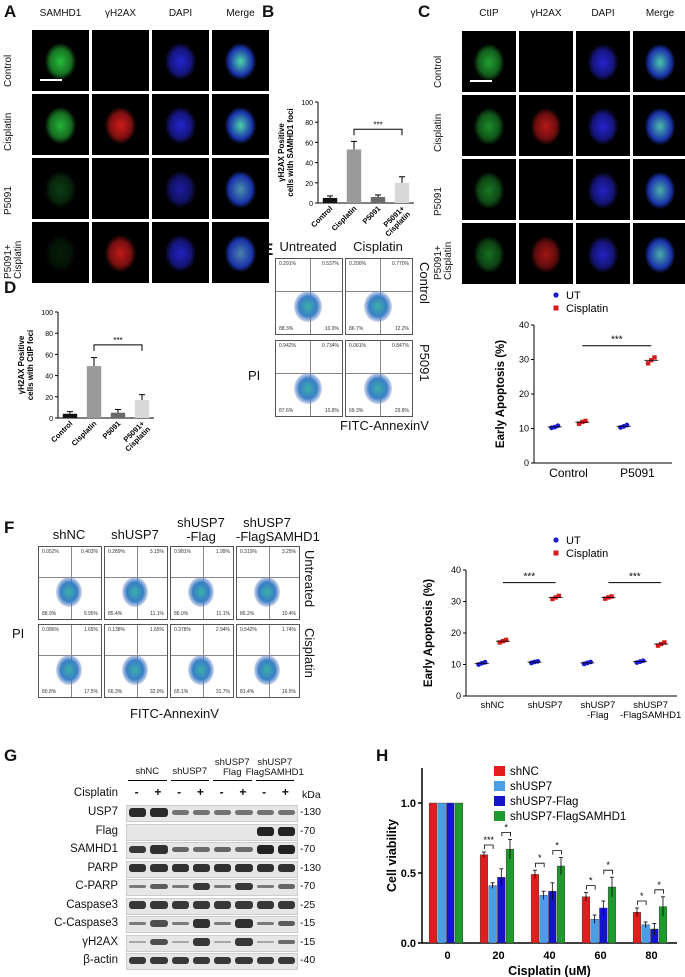 The height and width of the screenshot is (977, 685). What do you see at coordinates (331, 411) in the screenshot?
I see `quadrant-lr: 10.8%` at bounding box center [331, 411].